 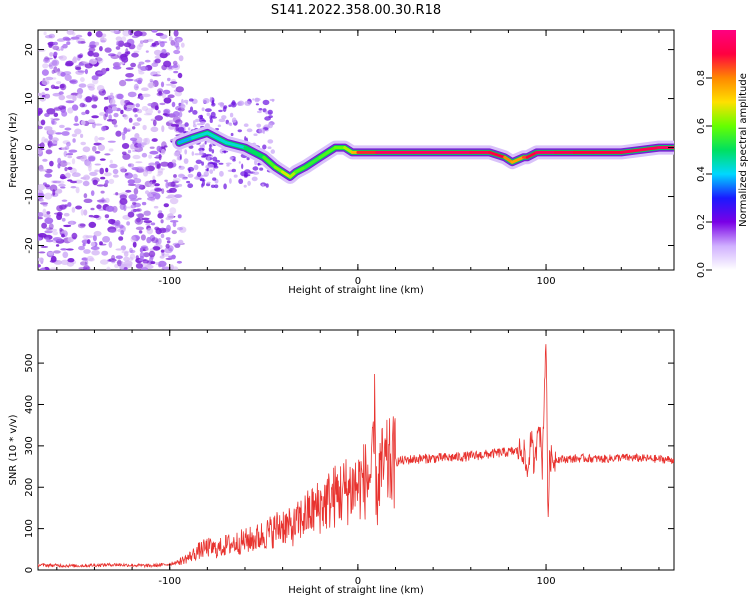 What do you see at coordinates (29, 98) in the screenshot?
I see `y-tick-label: 10` at bounding box center [29, 98].